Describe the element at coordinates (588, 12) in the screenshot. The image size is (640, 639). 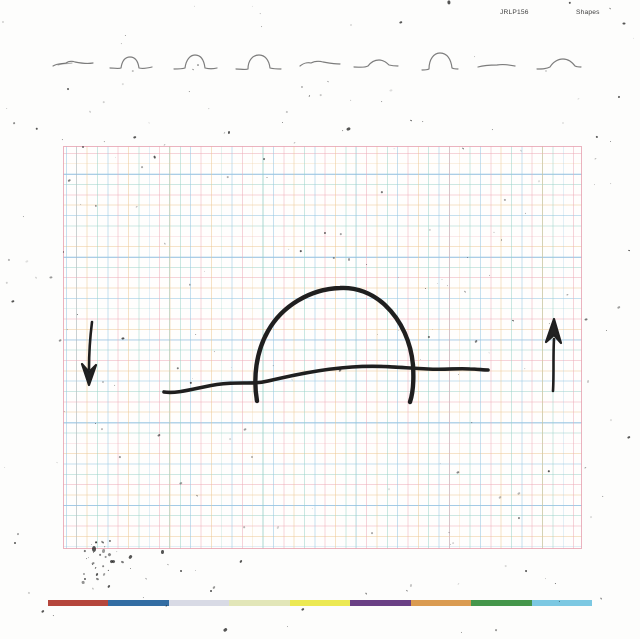
I see `title-text: Shapes` at that location.